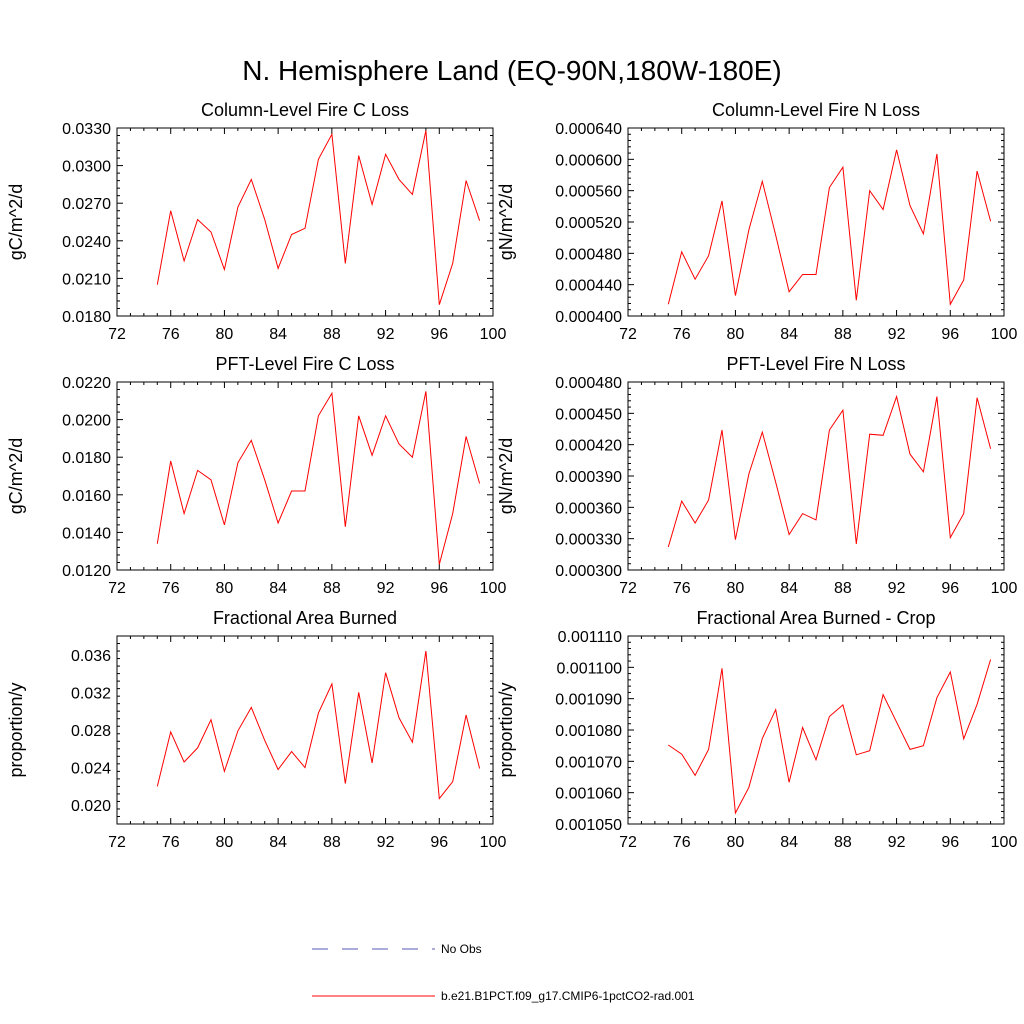 This screenshot has height=1024, width=1024. I want to click on y-tick-label: 0.0160, so click(86, 496).